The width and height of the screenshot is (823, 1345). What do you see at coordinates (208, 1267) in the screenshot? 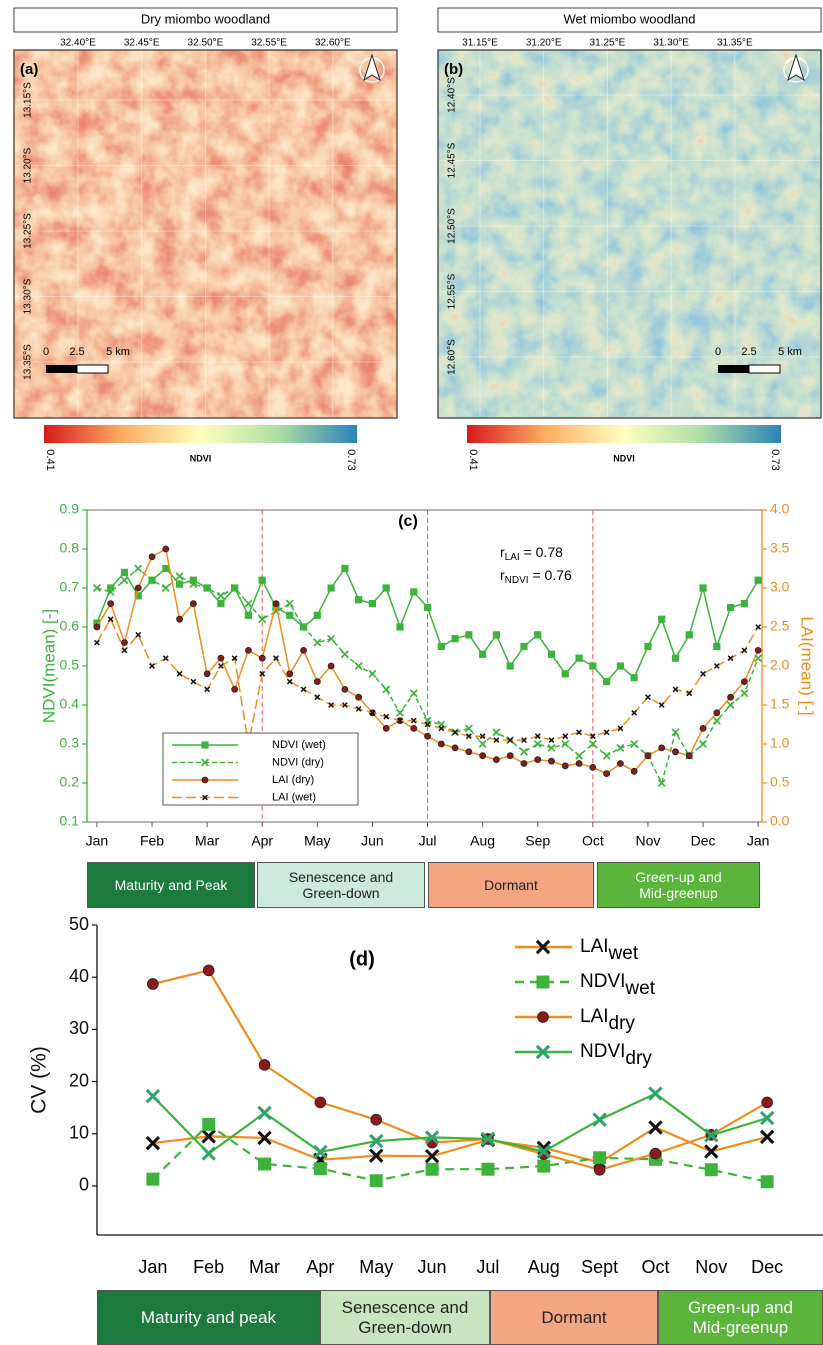
I see `x-tick-label: Feb` at bounding box center [208, 1267].